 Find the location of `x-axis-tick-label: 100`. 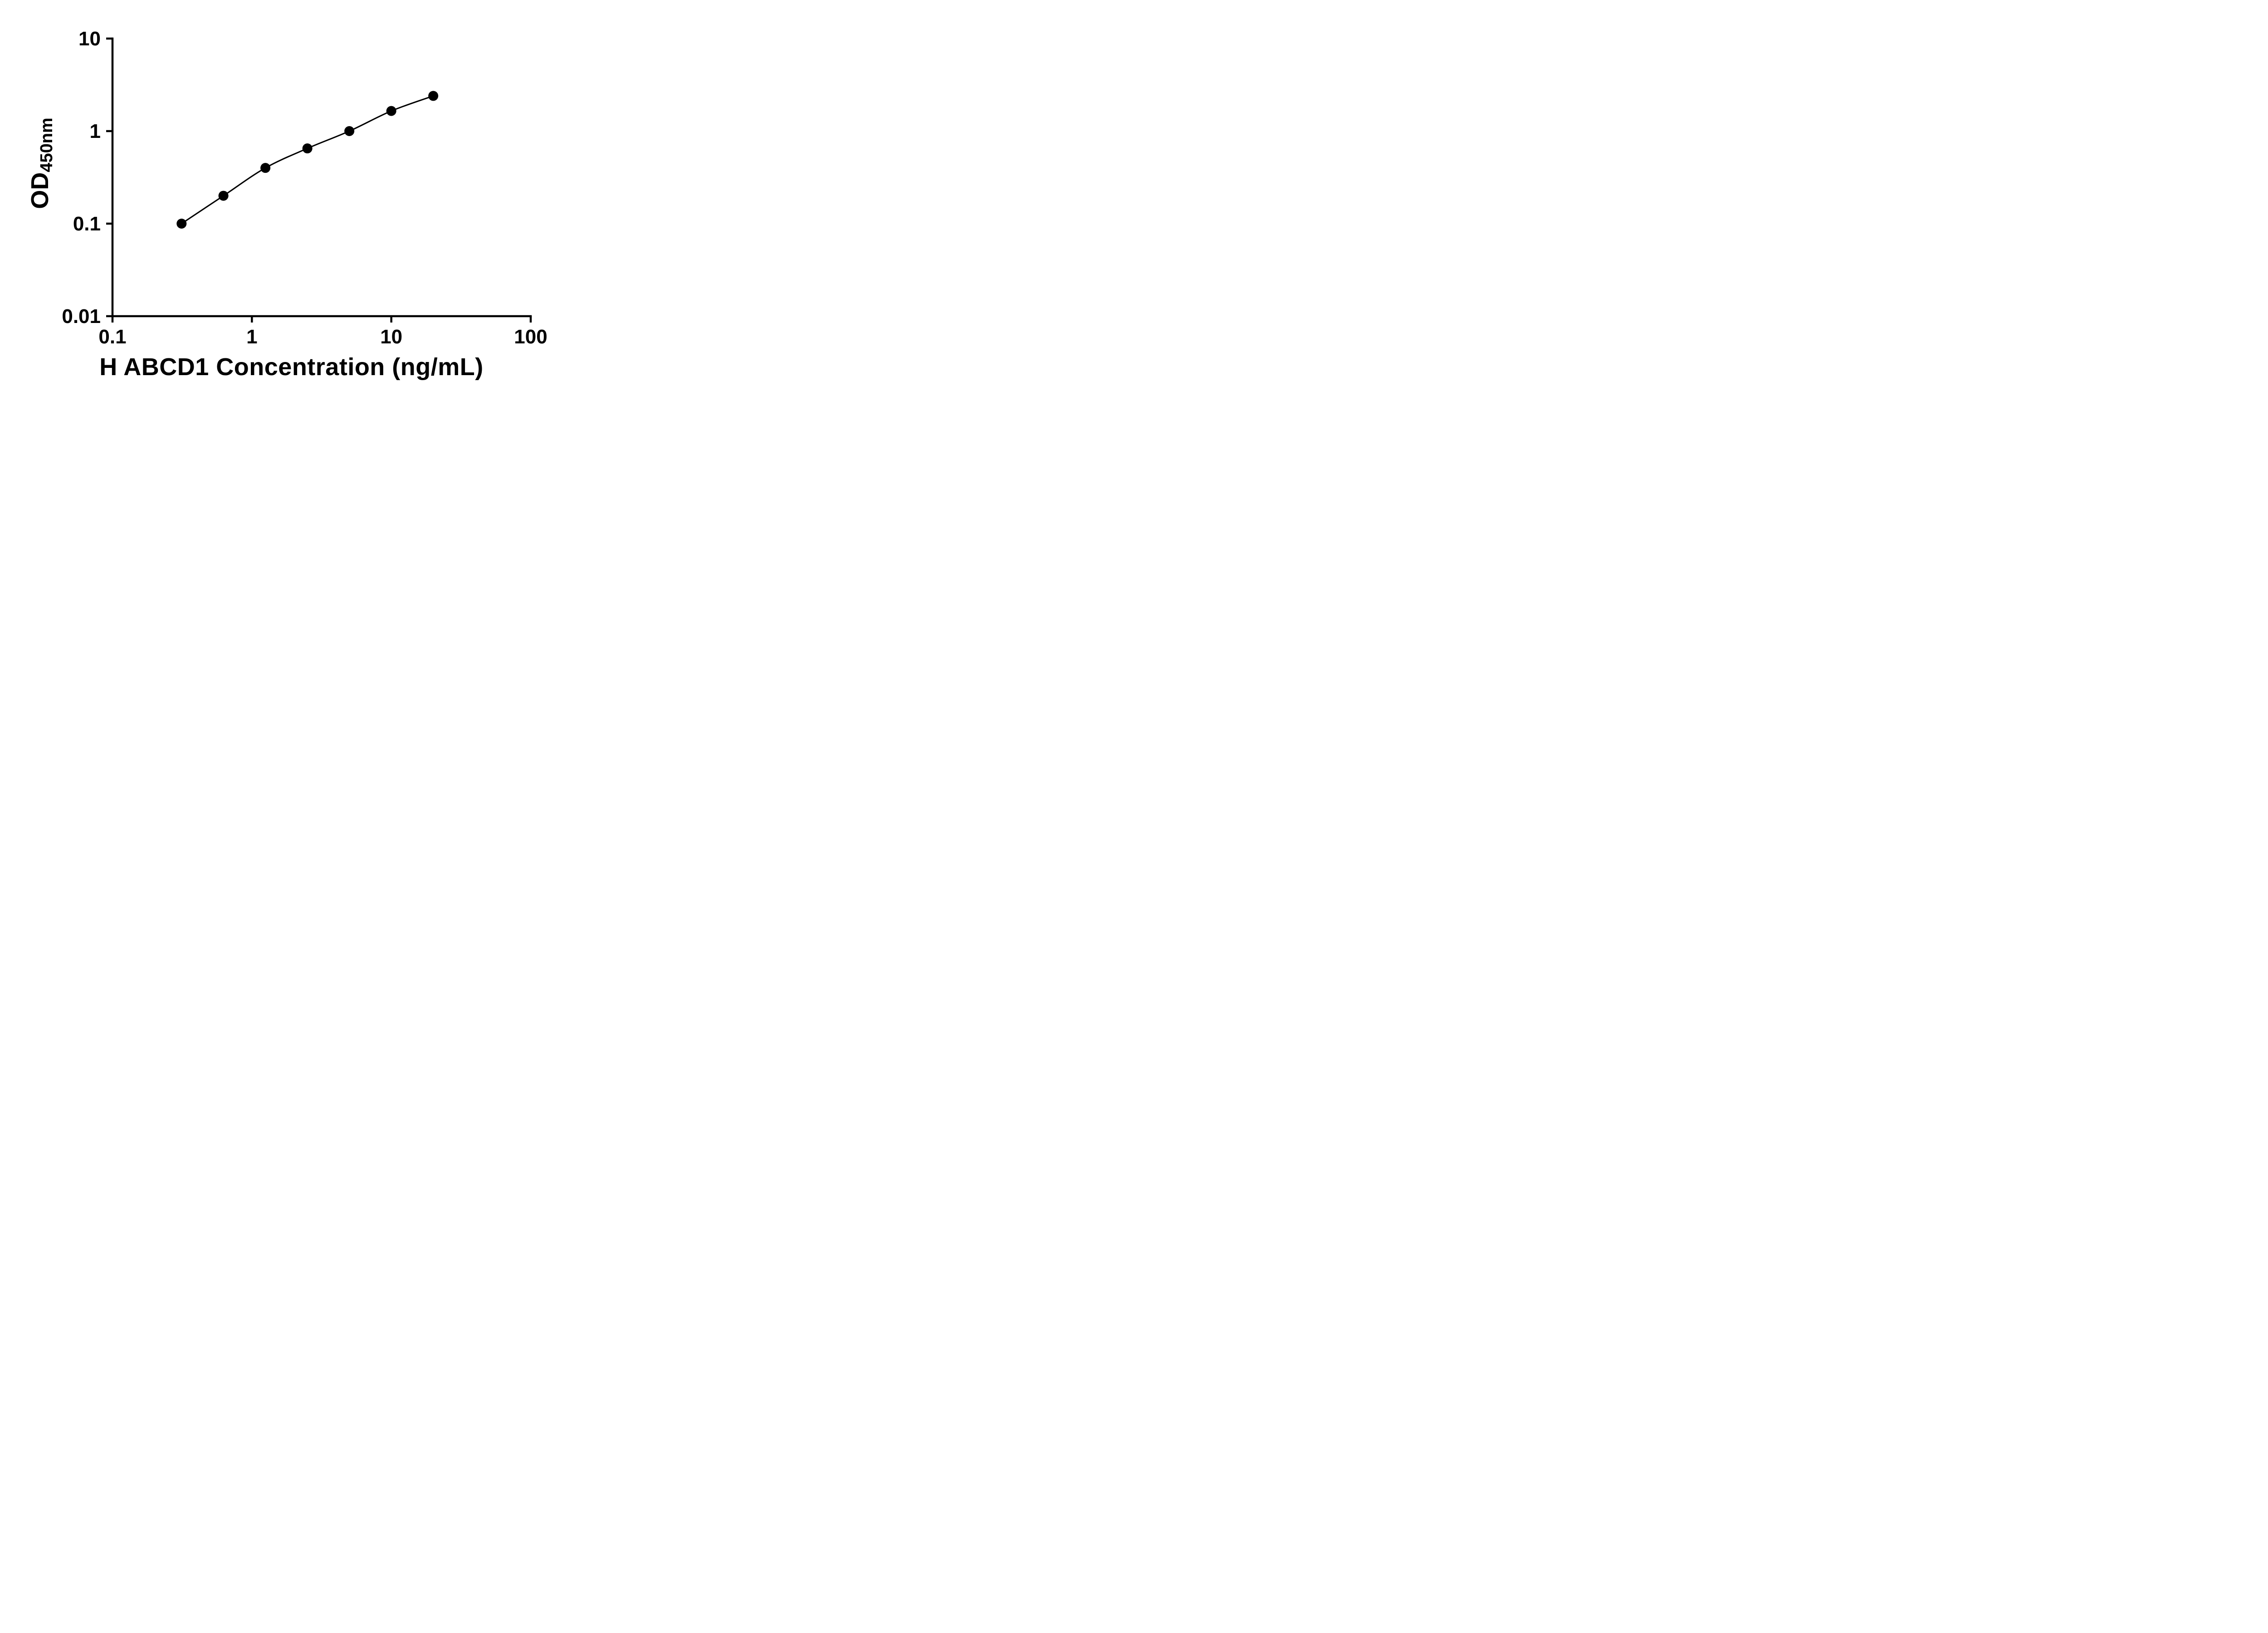

x-axis-tick-label: 100 is located at coordinates (531, 337).